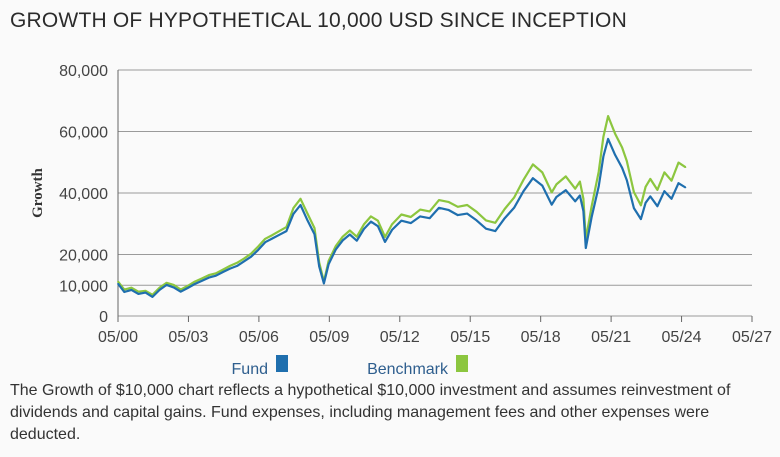 This screenshot has height=457, width=780. What do you see at coordinates (83, 133) in the screenshot?
I see `y-tick-label: 60,000` at bounding box center [83, 133].